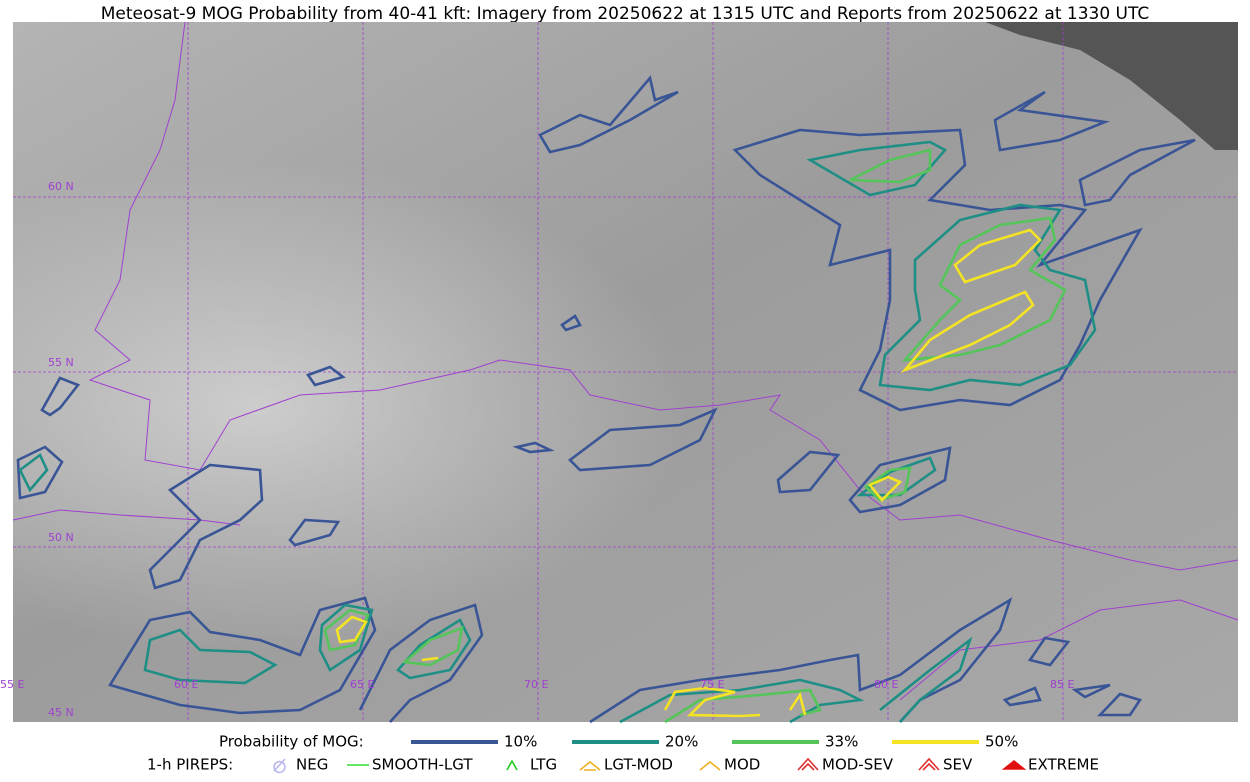  Describe the element at coordinates (958, 765) in the screenshot. I see `legend-label: SEV` at that location.